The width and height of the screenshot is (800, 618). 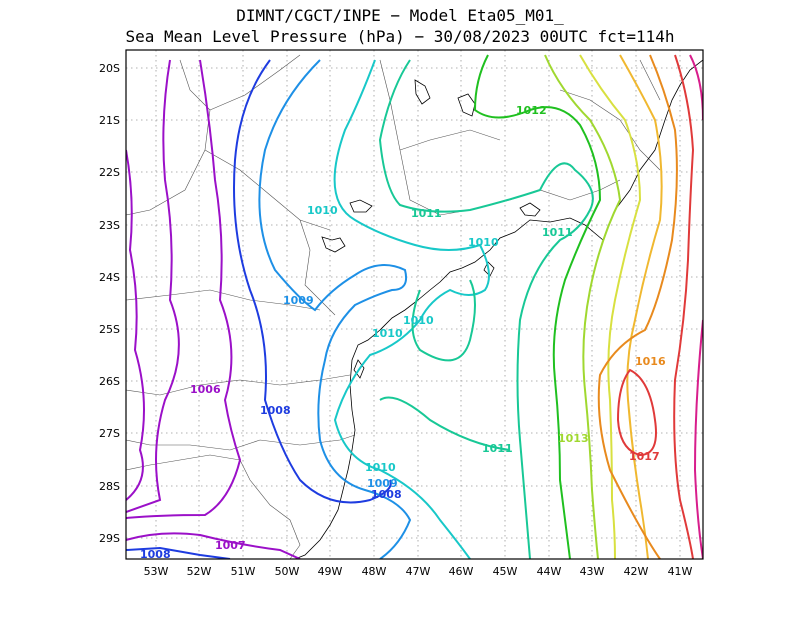 I want to click on lon-tick-label: 42W, so click(x=636, y=571).